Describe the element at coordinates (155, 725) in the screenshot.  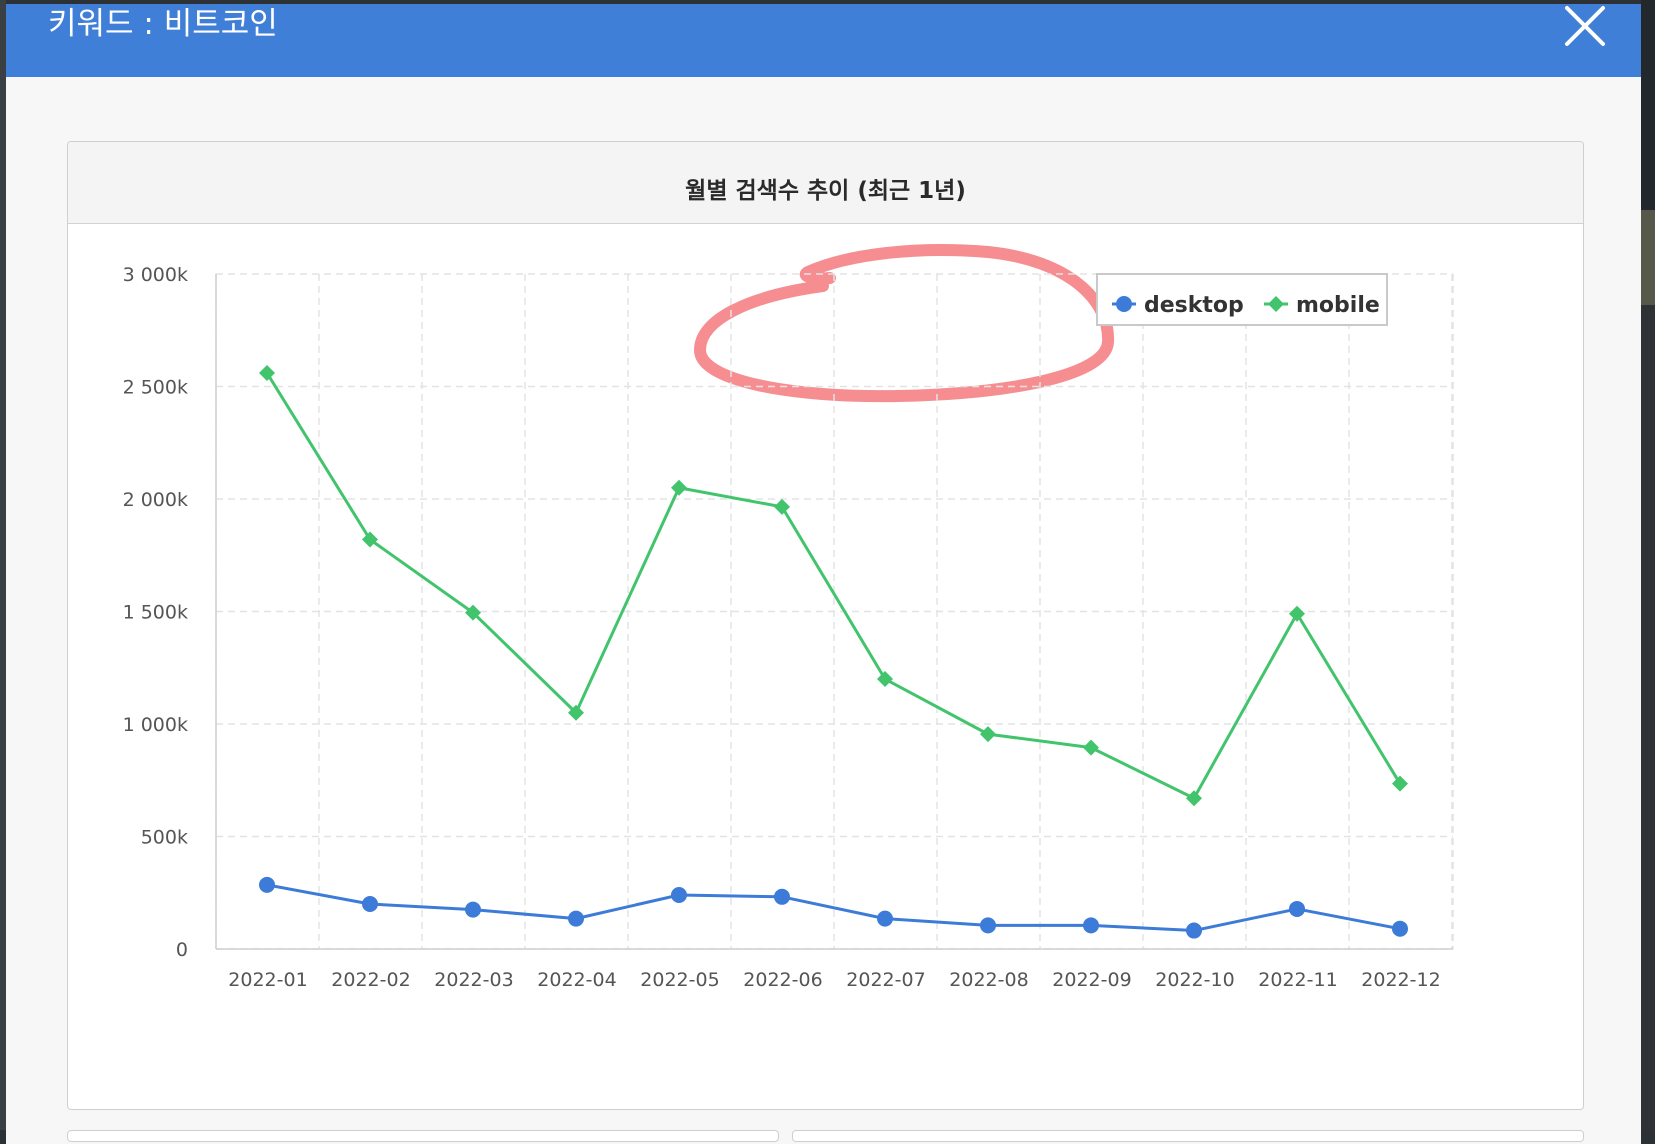
I see `y-tick-label: 1 000k` at that location.